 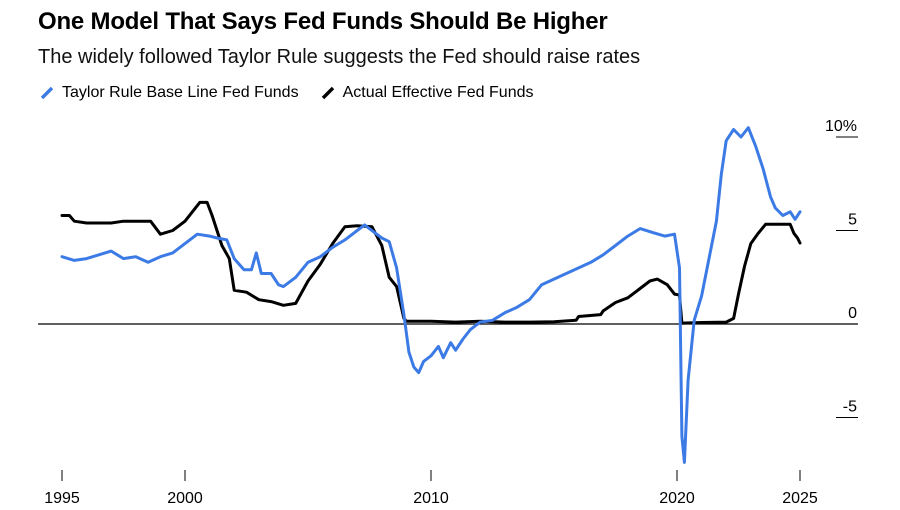 I want to click on legend-item-actual-fed-funds: Actual Effective Fed Funds, so click(x=427, y=93).